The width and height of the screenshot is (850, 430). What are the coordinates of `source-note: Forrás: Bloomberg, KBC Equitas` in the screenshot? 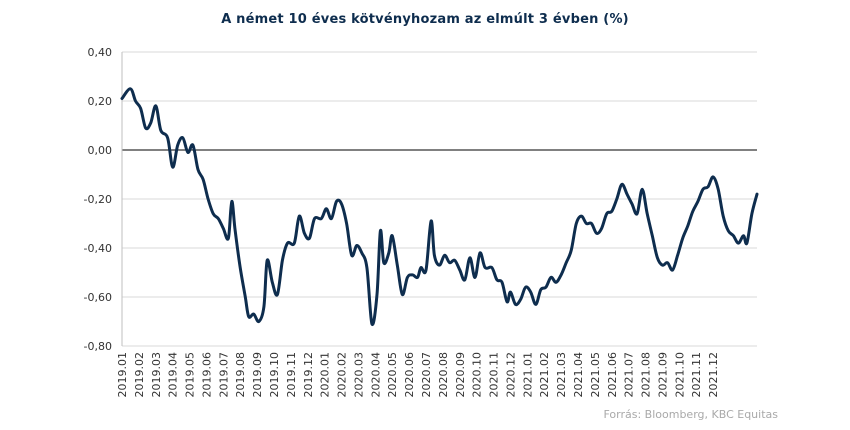 It's located at (690, 414).